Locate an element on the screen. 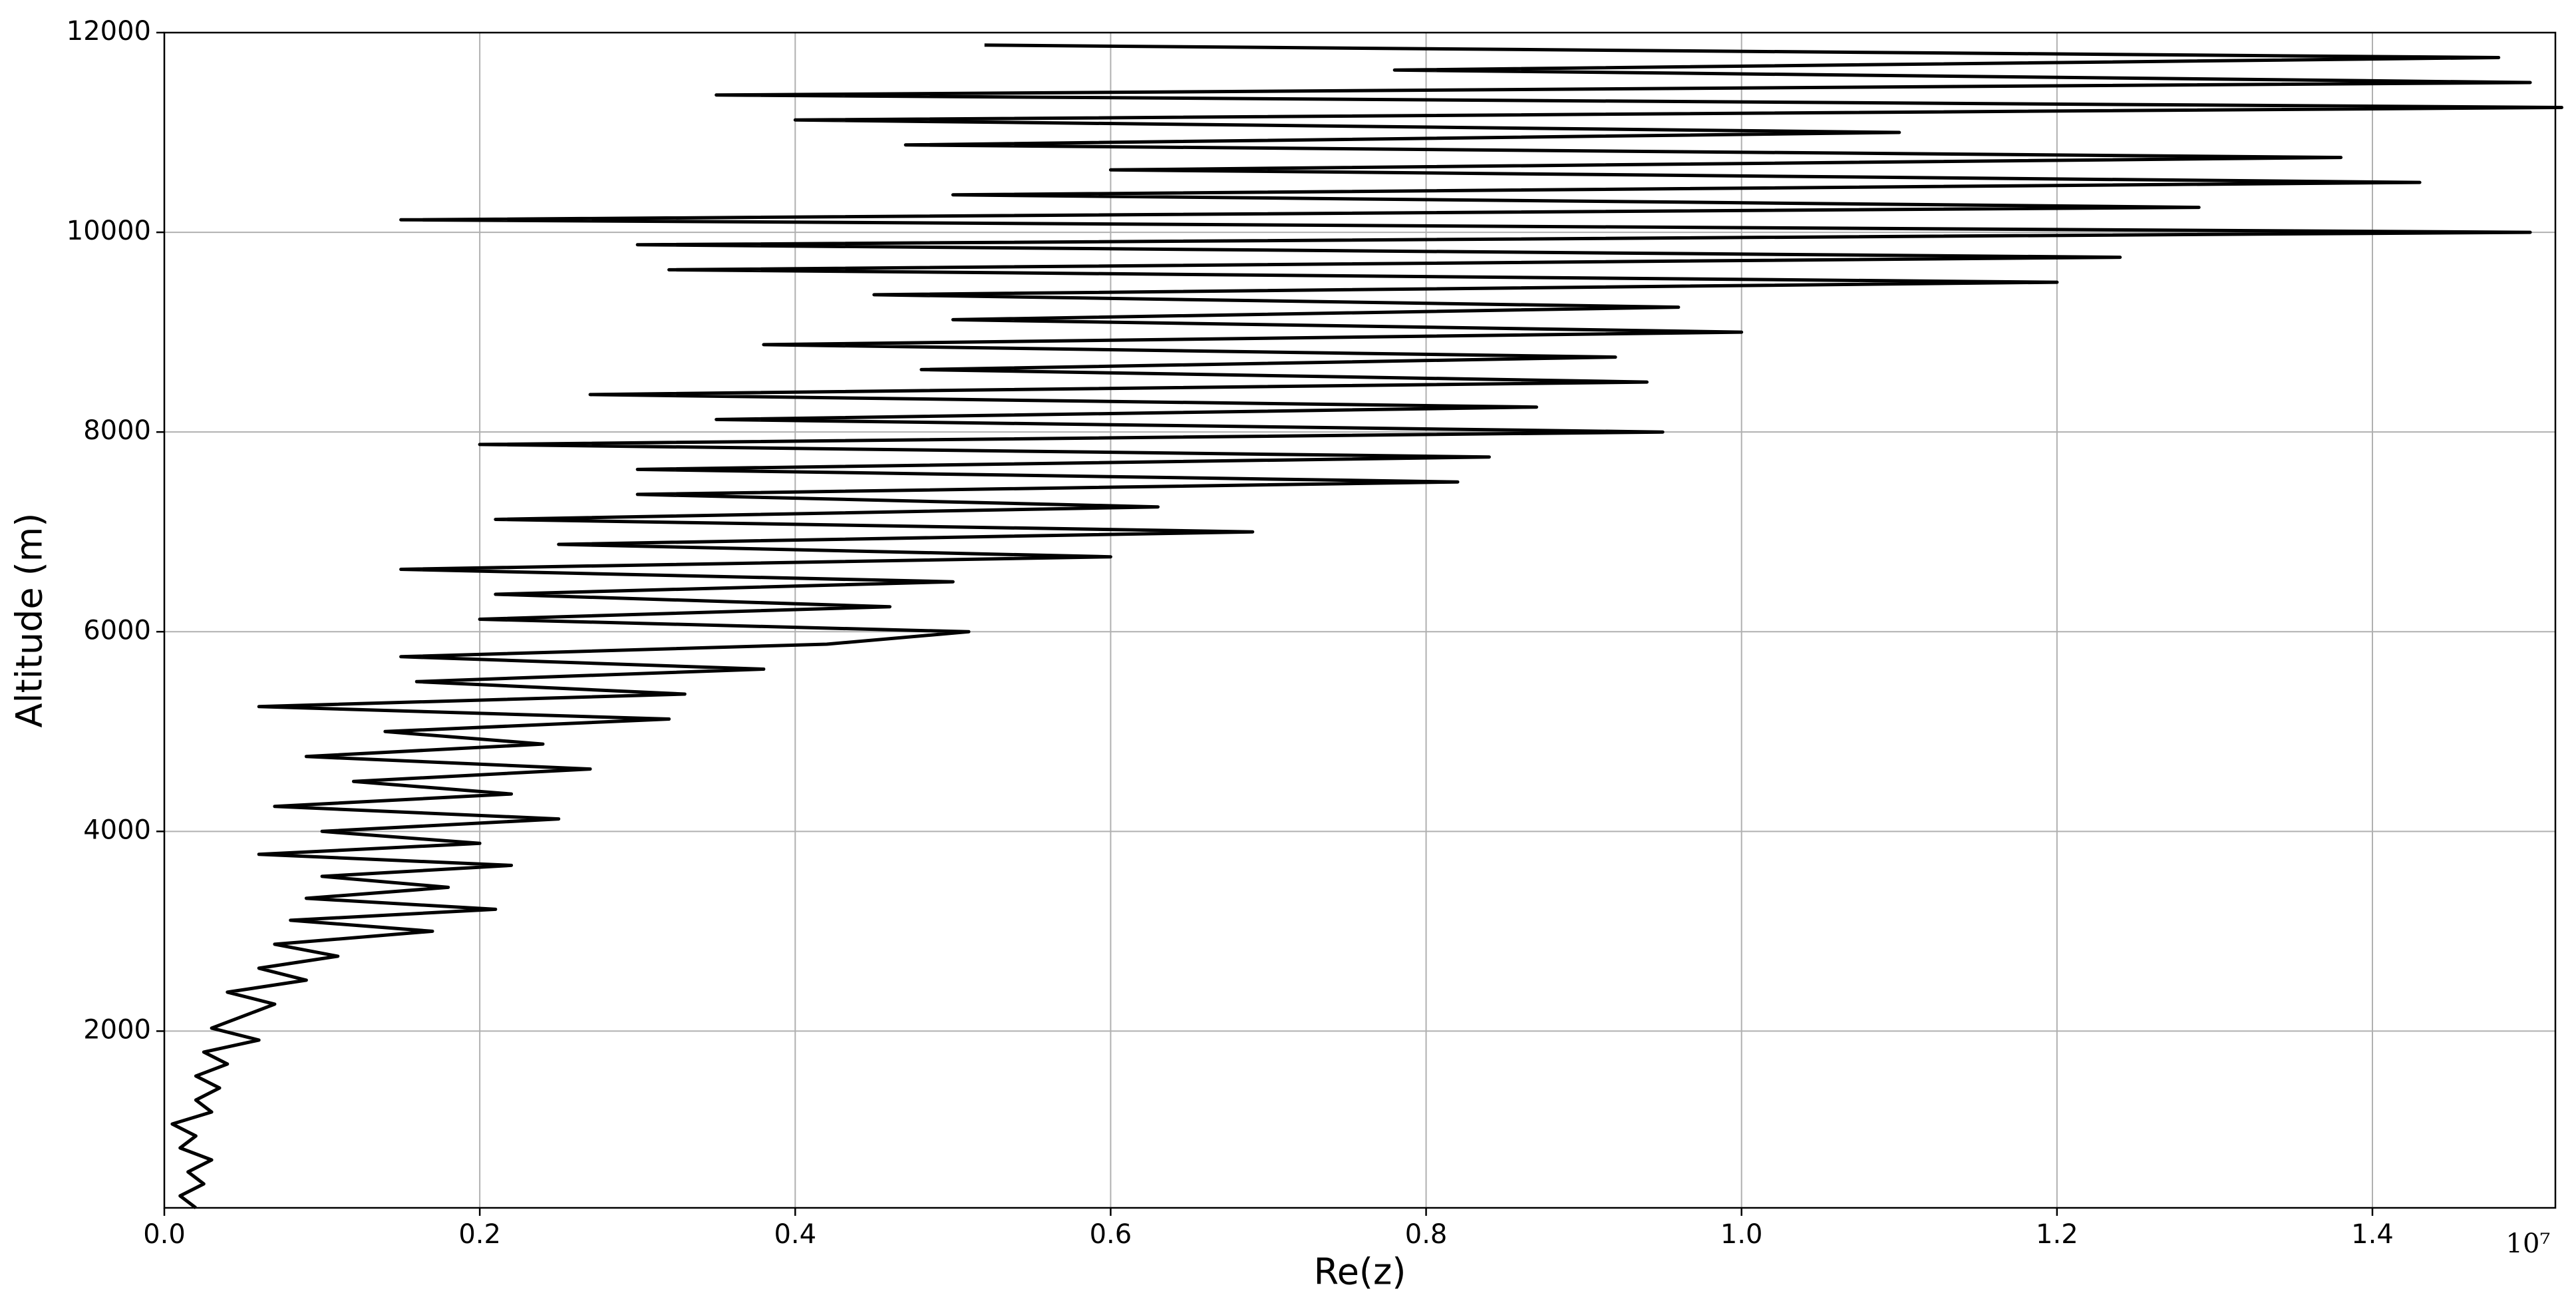 The height and width of the screenshot is (1307, 2576). y-tick-label: 12000 is located at coordinates (109, 31).